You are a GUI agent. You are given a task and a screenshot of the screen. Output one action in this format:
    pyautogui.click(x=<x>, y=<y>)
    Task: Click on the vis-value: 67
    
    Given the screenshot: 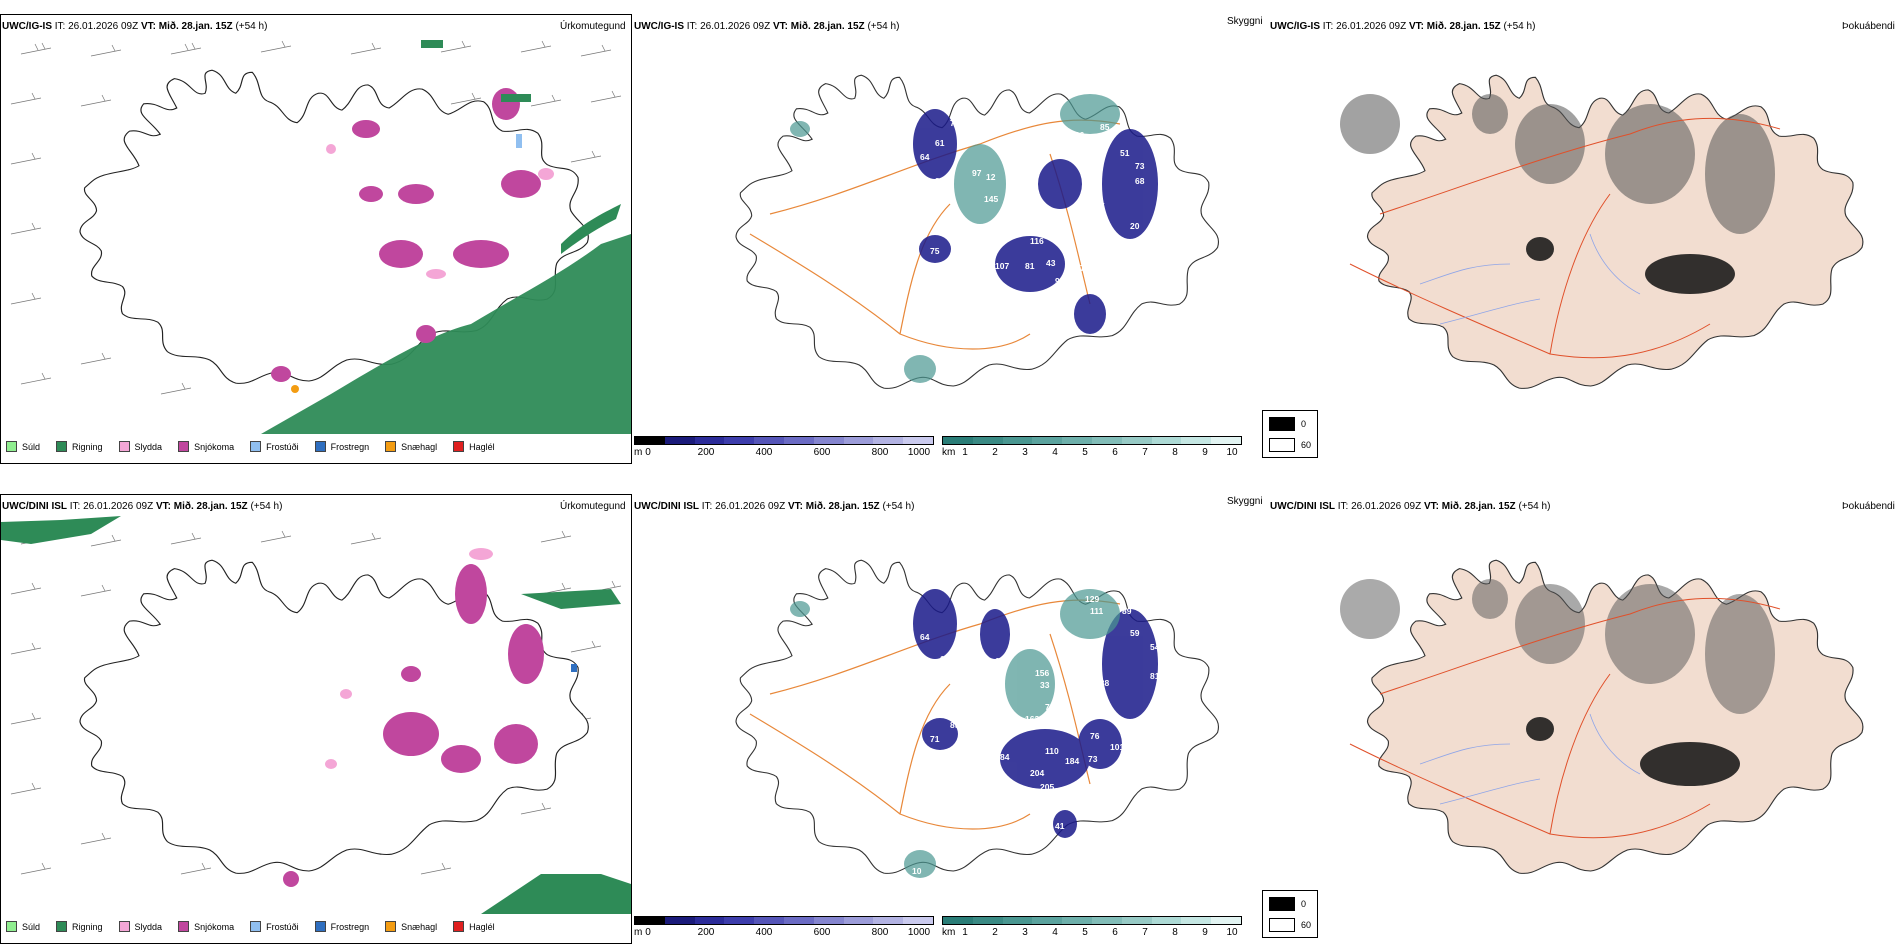 What is the action you would take?
    pyautogui.click(x=945, y=659)
    